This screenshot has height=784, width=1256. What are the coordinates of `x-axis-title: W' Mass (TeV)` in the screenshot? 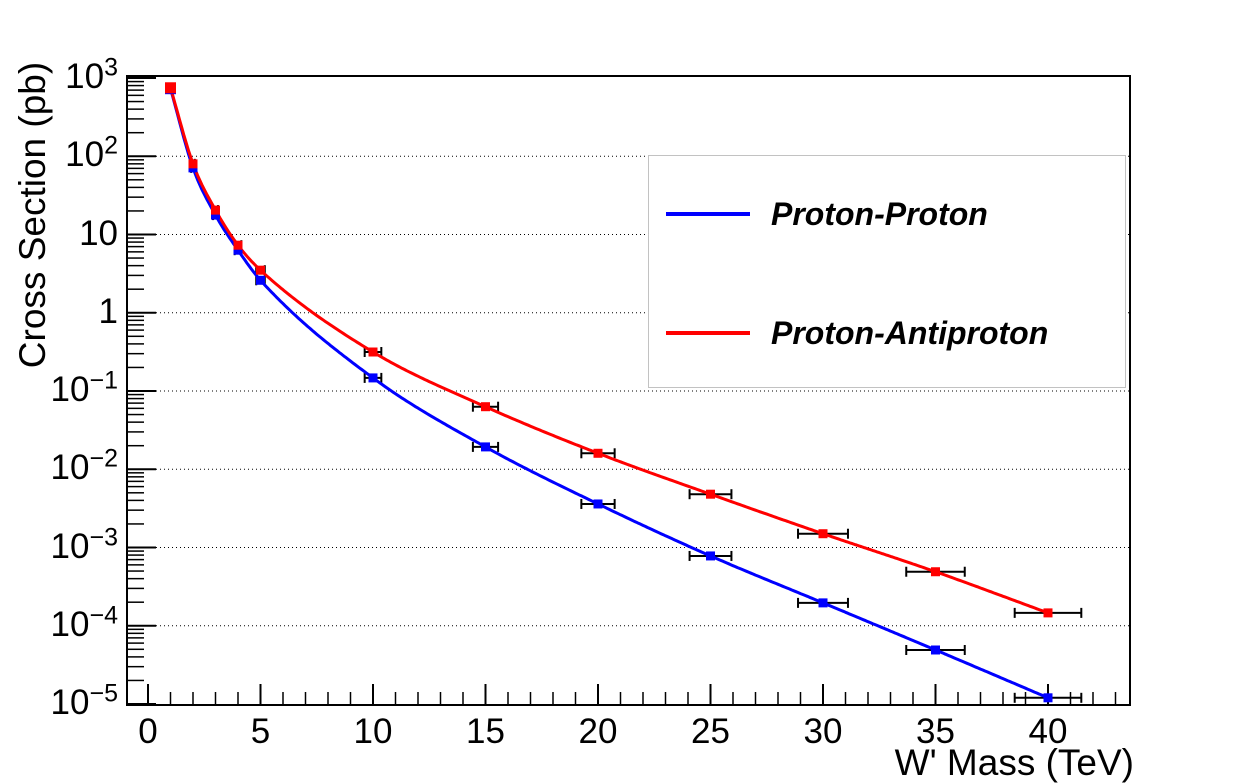 It's located at (1014, 762).